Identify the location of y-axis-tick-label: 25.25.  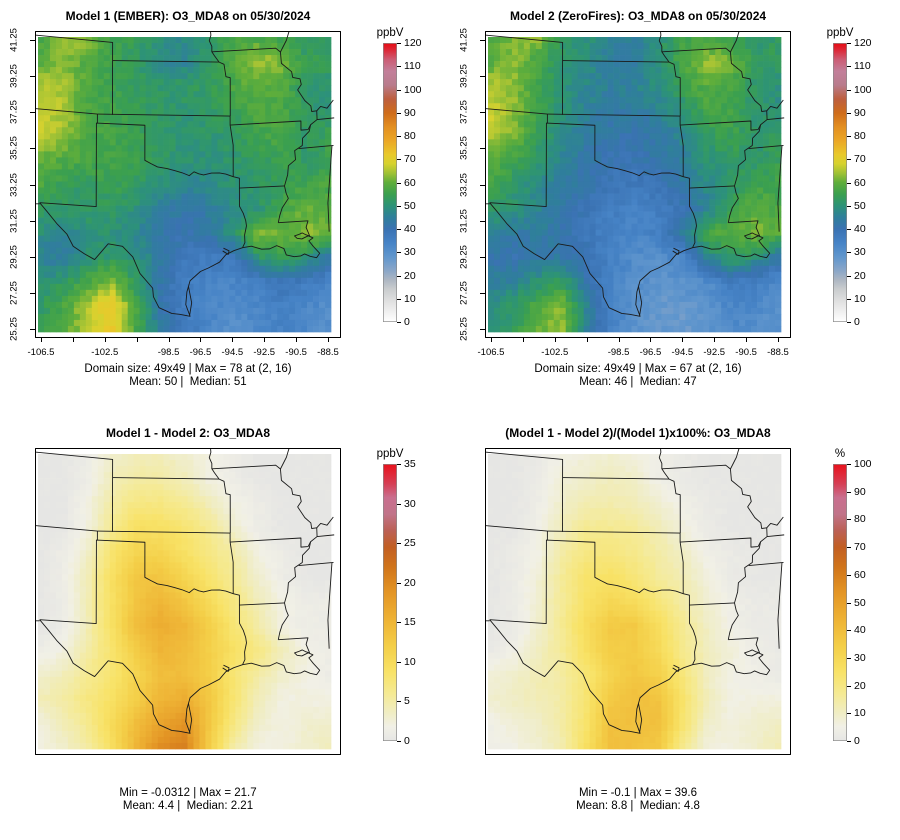
(14, 329).